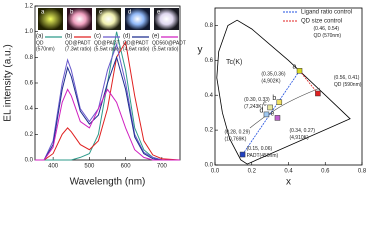 This screenshot has height=240, width=375. What do you see at coordinates (43, 13) in the screenshot?
I see `photo-label: a` at bounding box center [43, 13].